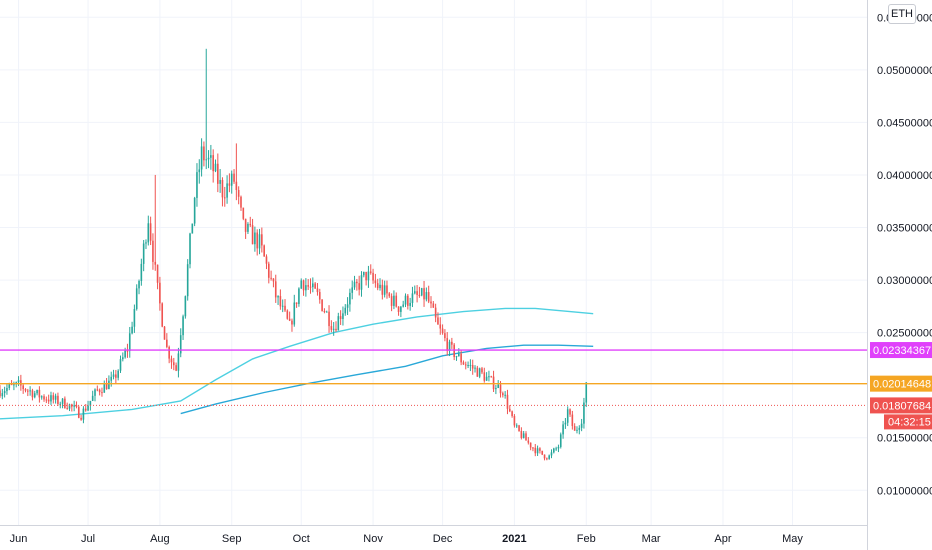 Image resolution: width=932 pixels, height=550 pixels. What do you see at coordinates (373, 539) in the screenshot?
I see `x-tick-label: Nov` at bounding box center [373, 539].